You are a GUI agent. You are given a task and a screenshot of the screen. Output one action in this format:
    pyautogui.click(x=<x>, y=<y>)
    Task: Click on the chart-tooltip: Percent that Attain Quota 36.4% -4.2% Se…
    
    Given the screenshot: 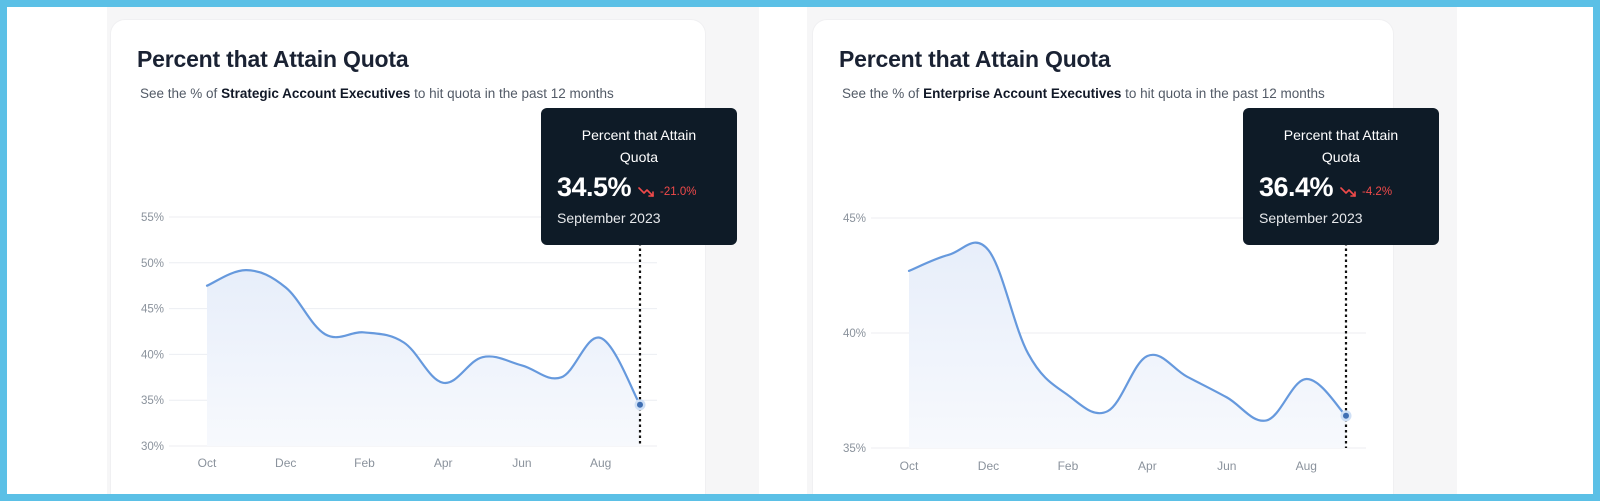 What is the action you would take?
    pyautogui.click(x=1341, y=176)
    